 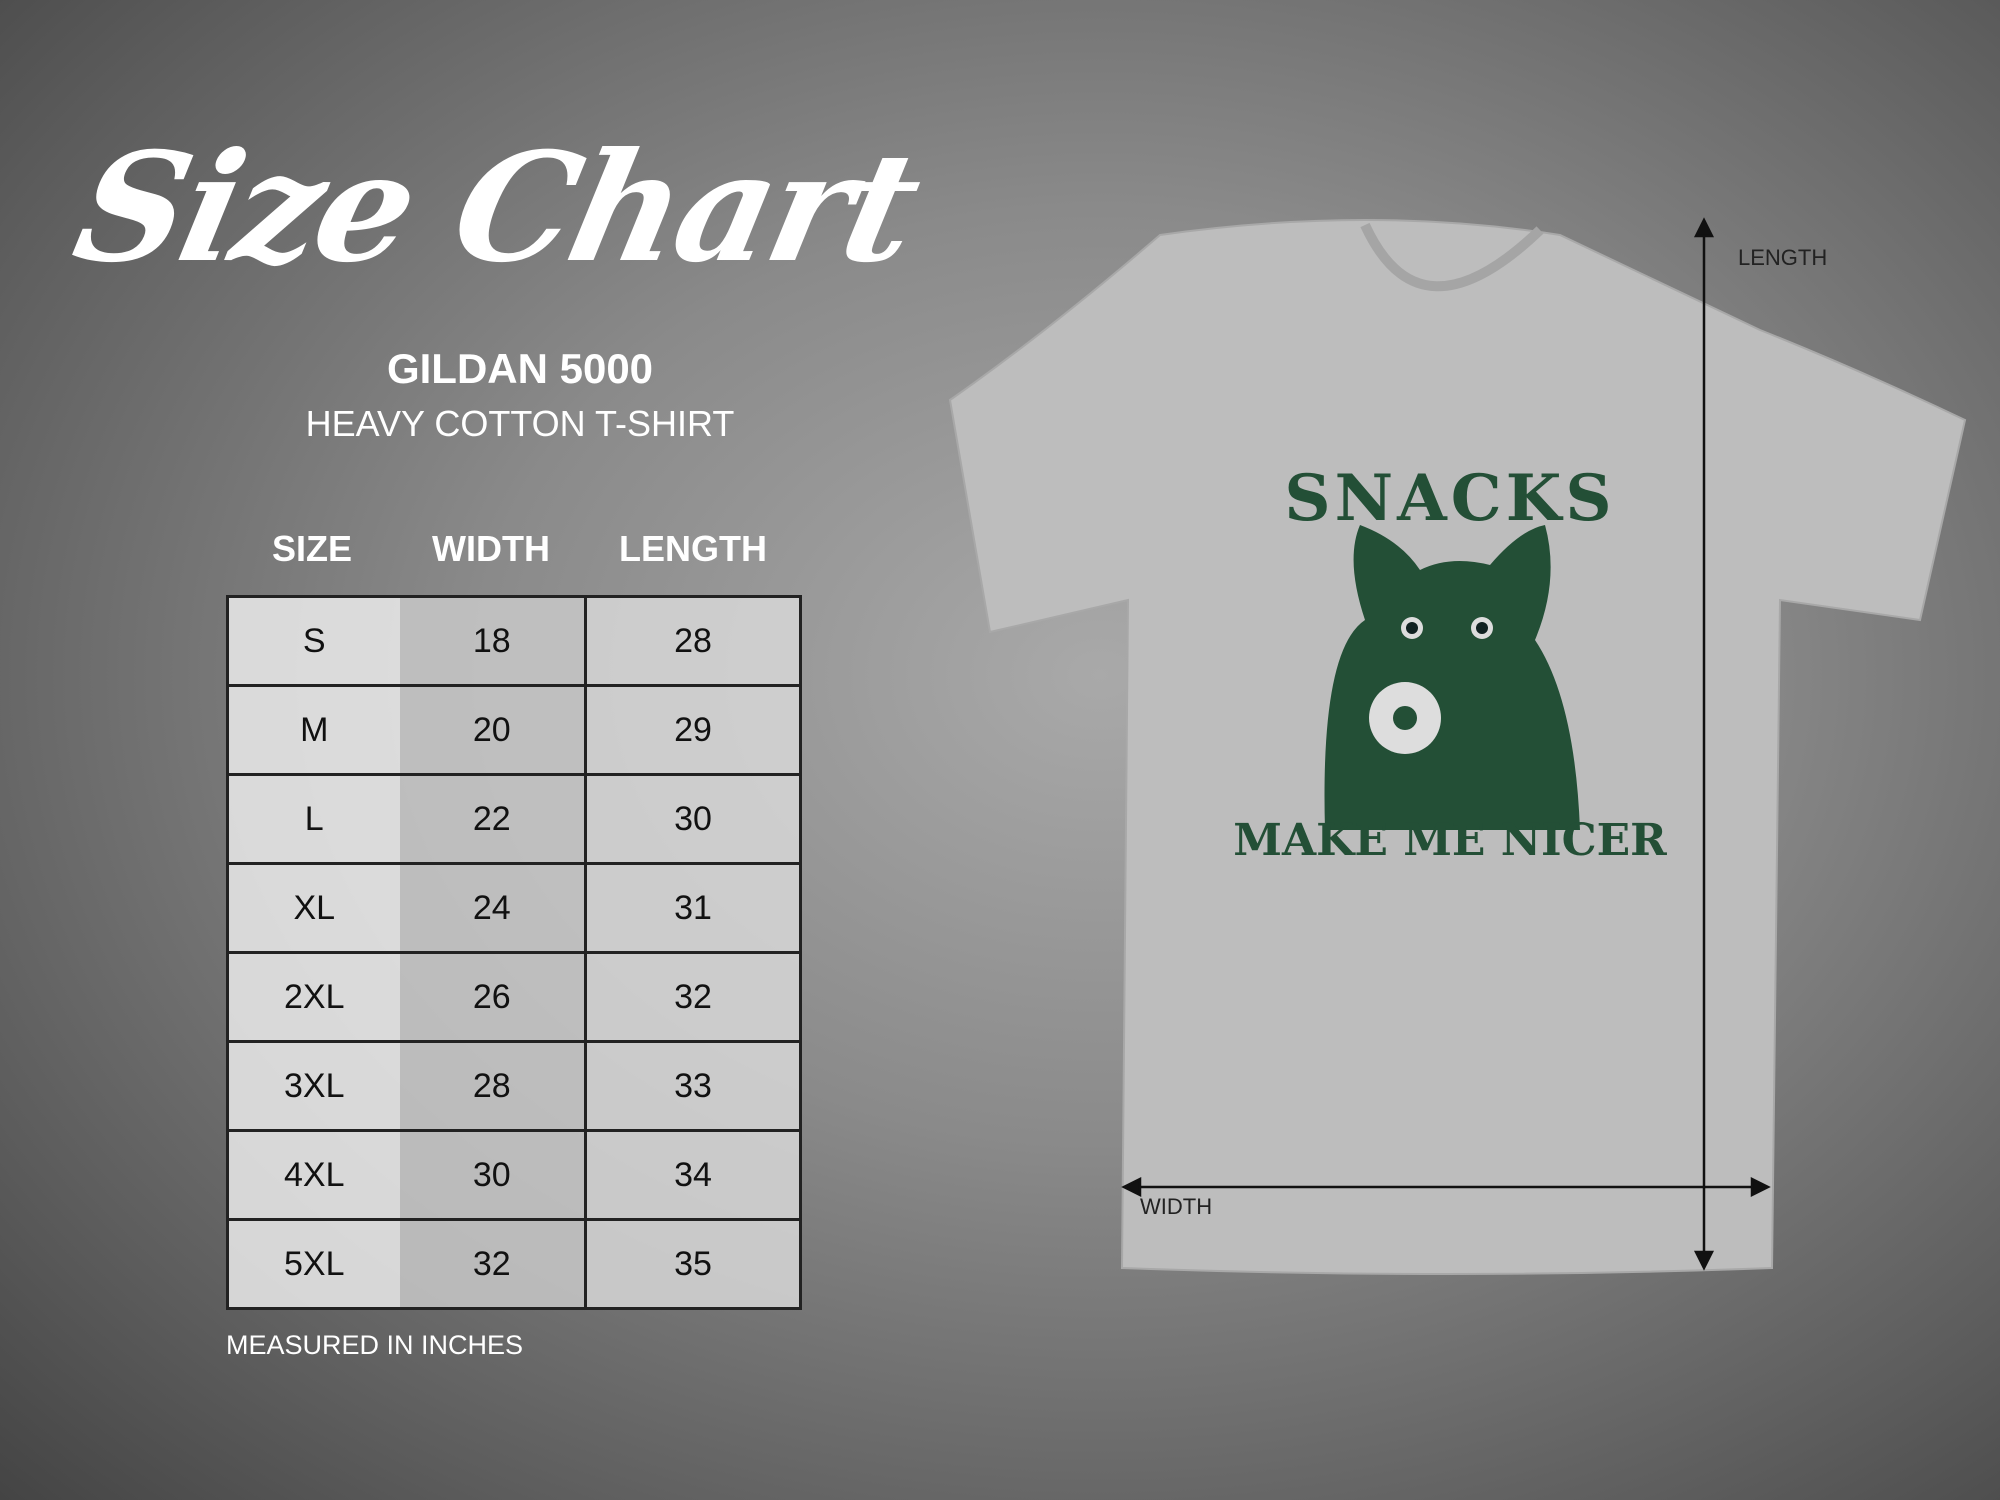 I want to click on width-cell: 30, so click(x=493, y=1175).